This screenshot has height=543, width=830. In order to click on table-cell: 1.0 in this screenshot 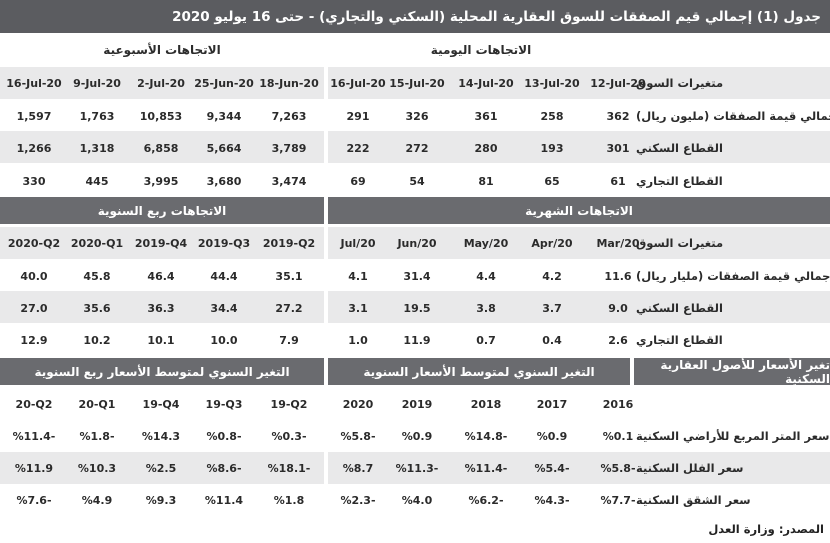, I will do `click(358, 340)`.